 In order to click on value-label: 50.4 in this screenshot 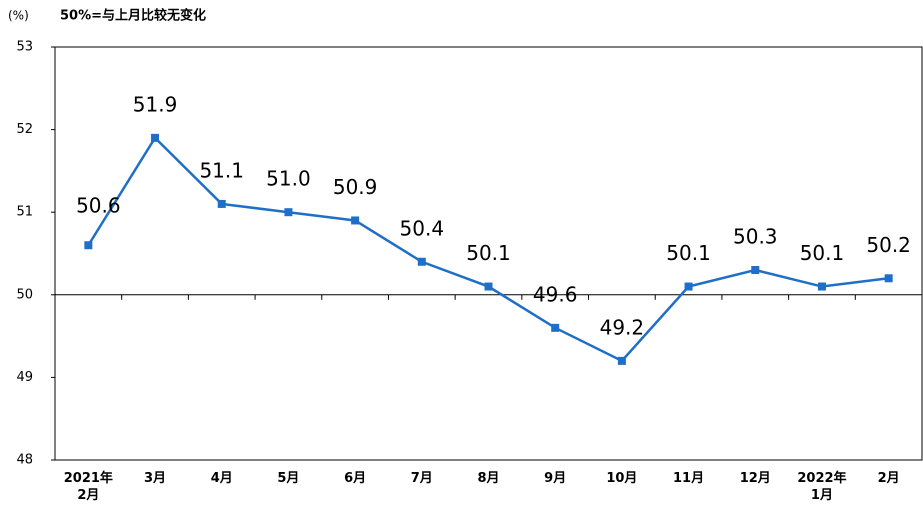, I will do `click(422, 228)`.